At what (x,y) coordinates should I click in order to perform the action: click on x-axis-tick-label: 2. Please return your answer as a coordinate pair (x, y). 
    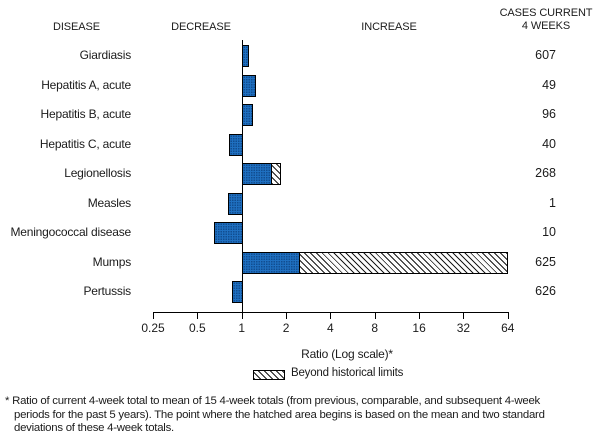
    Looking at the image, I should click on (286, 327).